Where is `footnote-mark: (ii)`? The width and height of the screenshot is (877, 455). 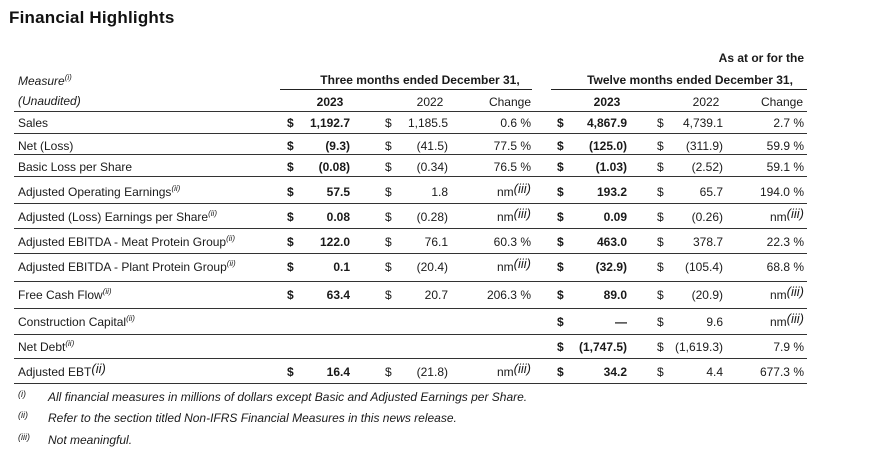
footnote-mark: (ii) is located at coordinates (23, 415).